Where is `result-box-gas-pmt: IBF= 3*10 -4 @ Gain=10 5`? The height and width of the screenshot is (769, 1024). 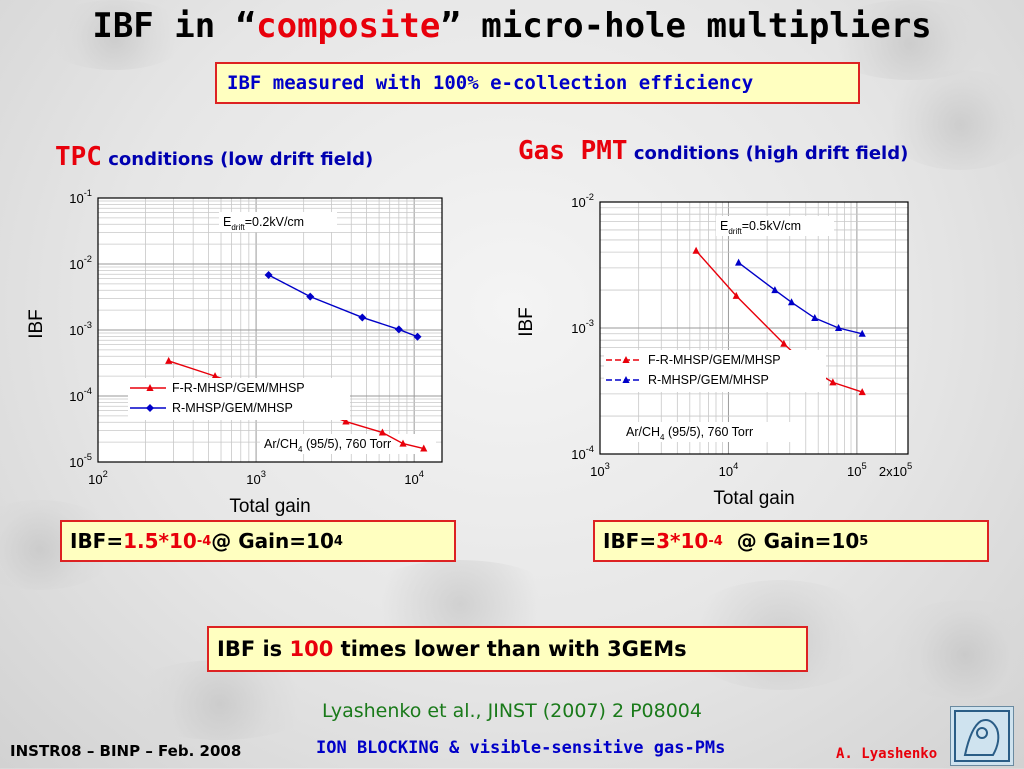
result-box-gas-pmt: IBF= 3*10 -4 @ Gain=10 5 is located at coordinates (791, 541).